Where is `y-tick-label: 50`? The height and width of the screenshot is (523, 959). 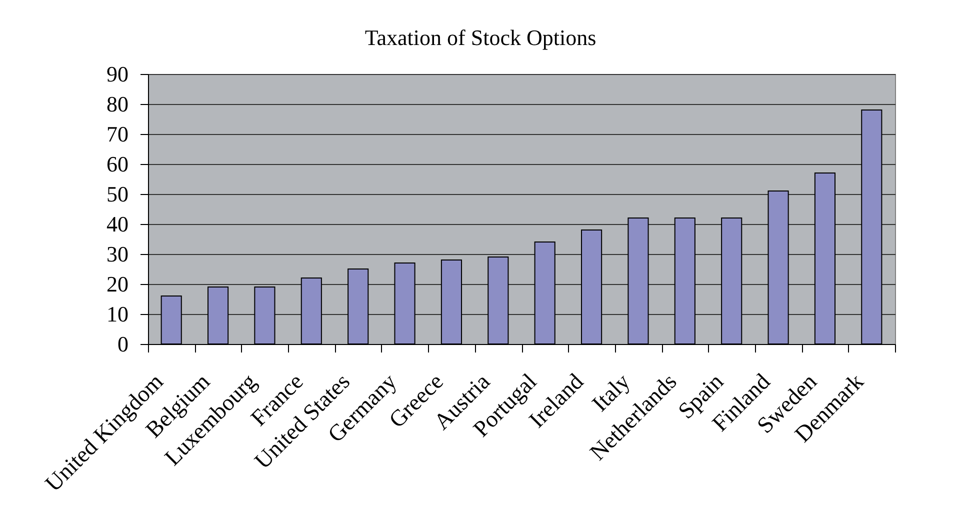
y-tick-label: 50 is located at coordinates (117, 194).